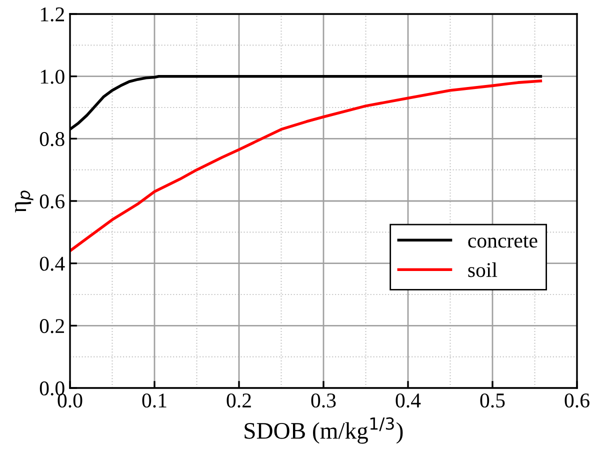 The height and width of the screenshot is (457, 590). What do you see at coordinates (52, 201) in the screenshot?
I see `y-tick-label: 0.6` at bounding box center [52, 201].